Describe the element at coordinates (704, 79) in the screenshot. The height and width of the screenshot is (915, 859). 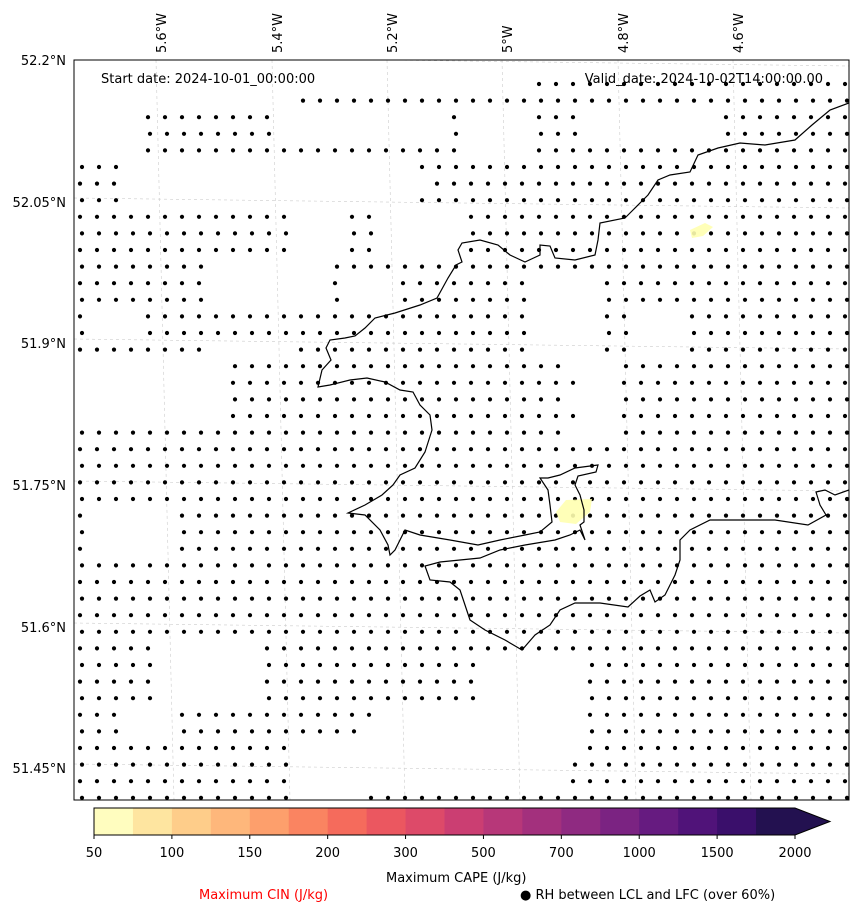
I see `valid-date-annotation: Valid_date: 2024-10-02T14:00:00.00` at that location.